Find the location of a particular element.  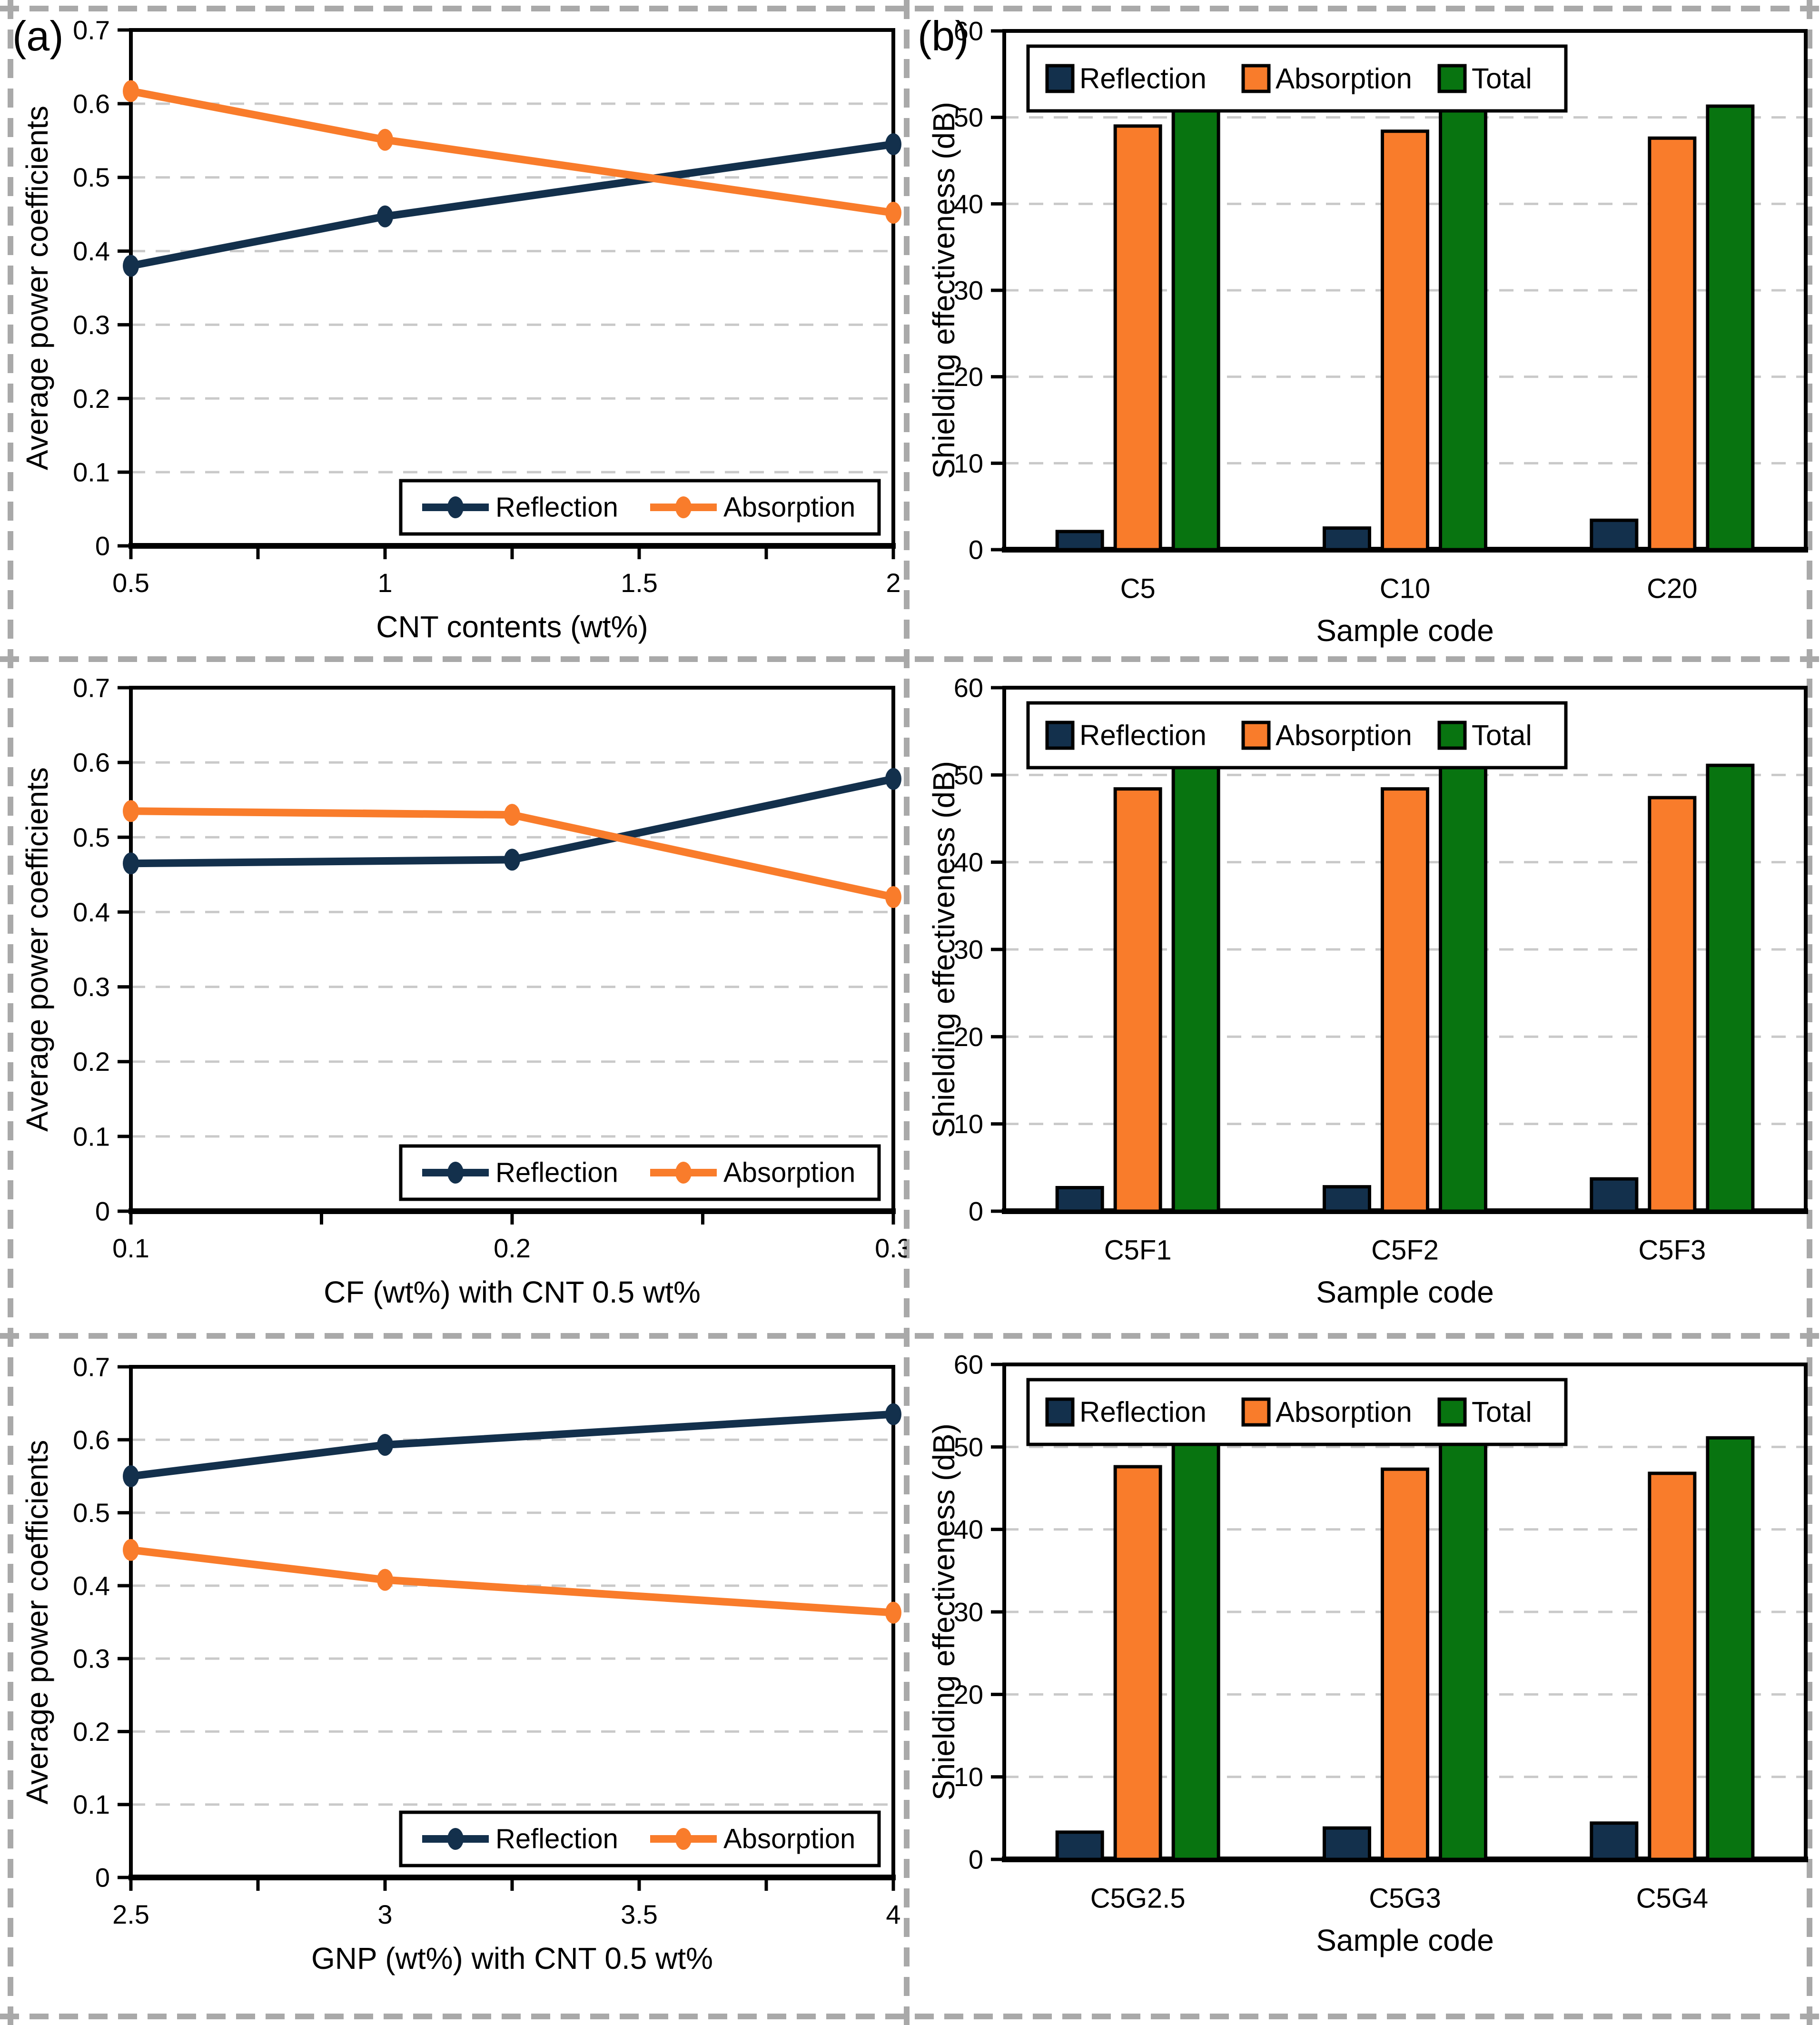

panel-b-label: (b) is located at coordinates (943, 35).